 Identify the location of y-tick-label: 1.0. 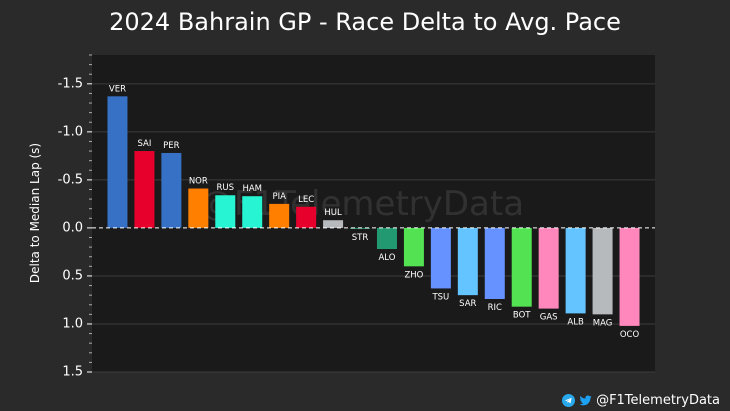
(72, 323).